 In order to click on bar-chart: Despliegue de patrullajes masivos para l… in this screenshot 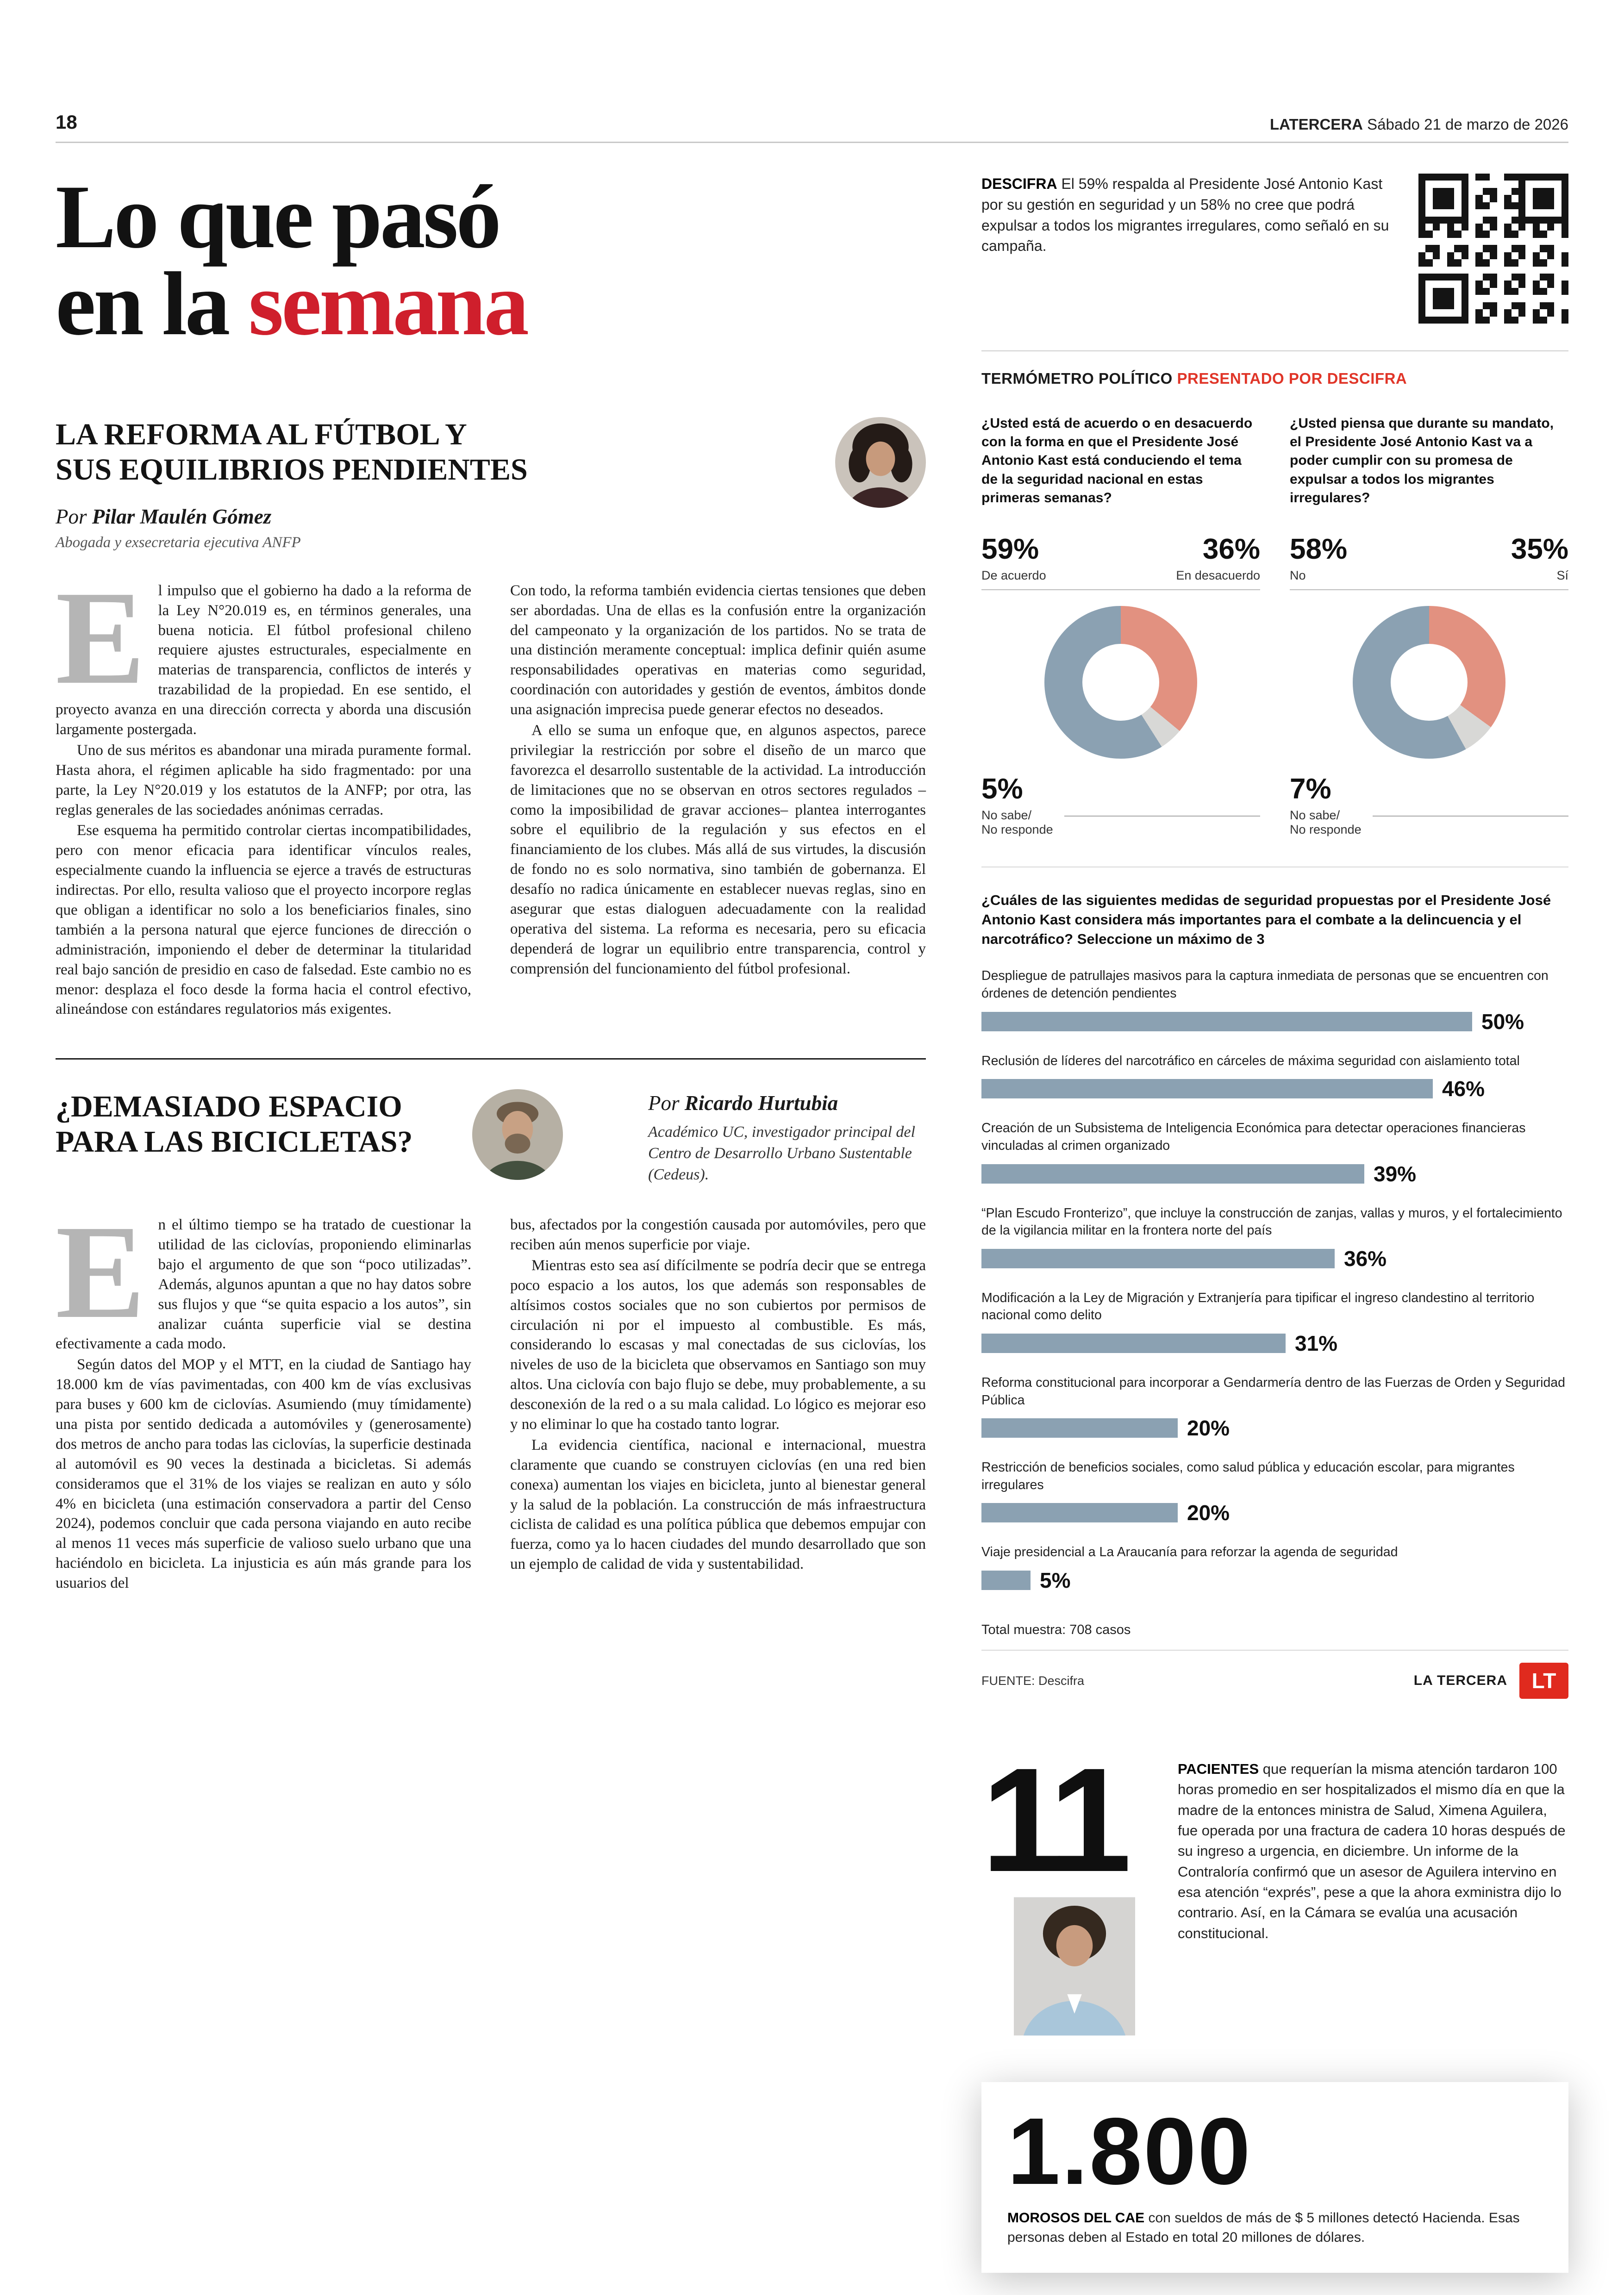, I will do `click(1274, 1280)`.